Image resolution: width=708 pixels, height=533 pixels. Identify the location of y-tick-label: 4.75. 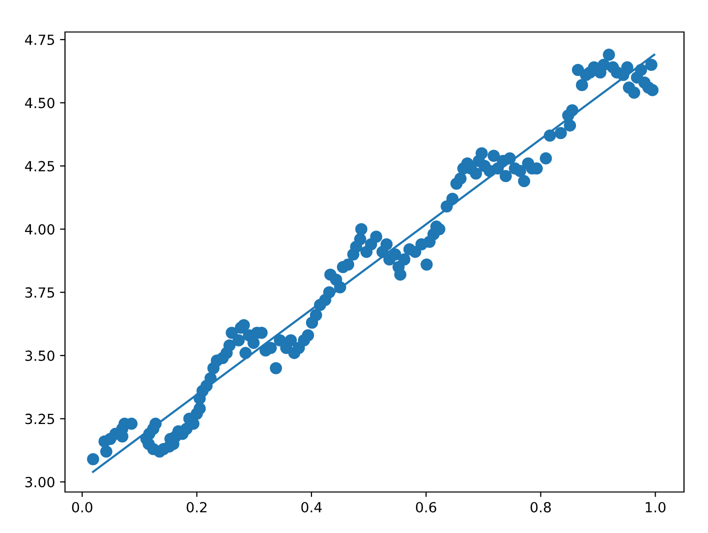
(39, 40).